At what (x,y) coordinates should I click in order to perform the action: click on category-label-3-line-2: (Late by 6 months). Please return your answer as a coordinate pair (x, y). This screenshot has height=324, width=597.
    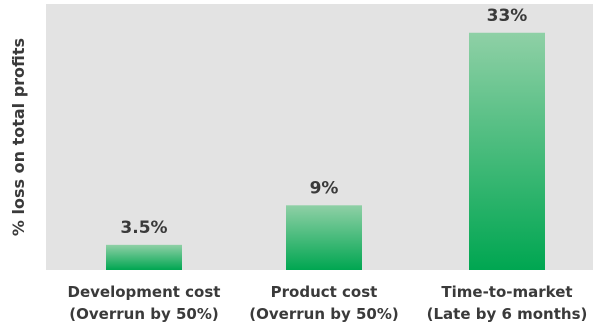
    Looking at the image, I should click on (507, 314).